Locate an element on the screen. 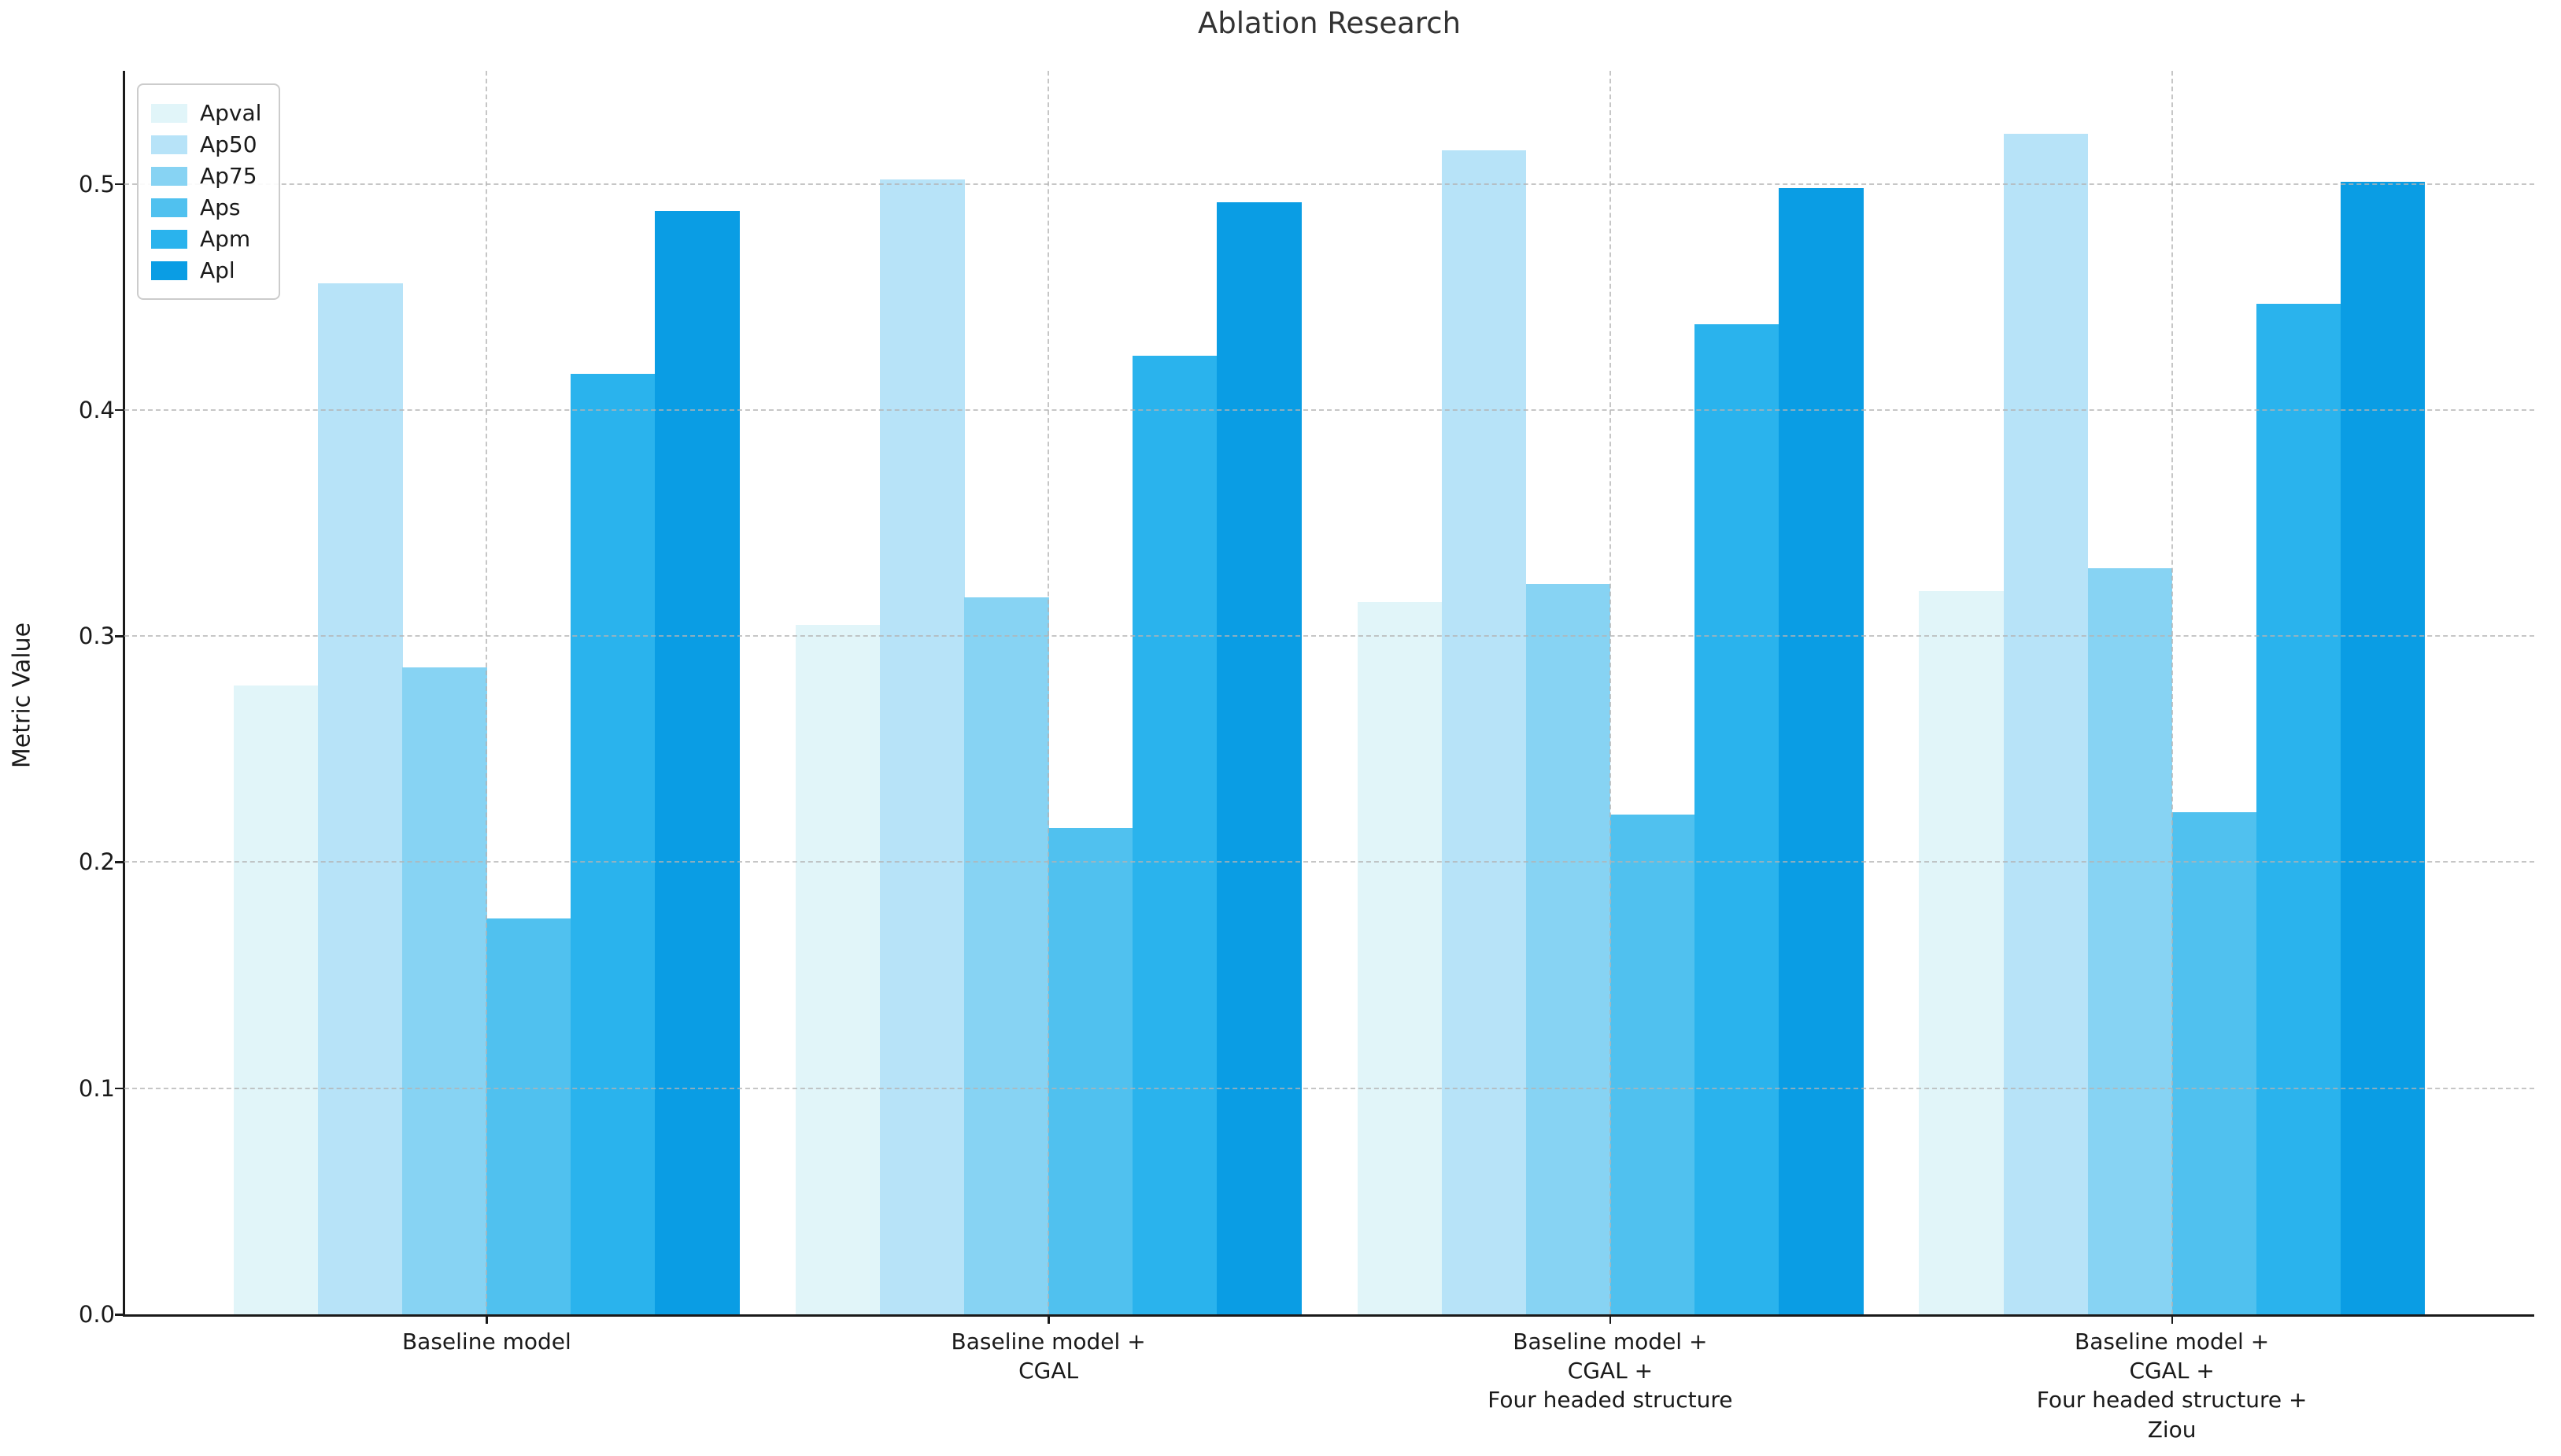 The height and width of the screenshot is (1456, 2561). legend-label: Apl is located at coordinates (217, 270).